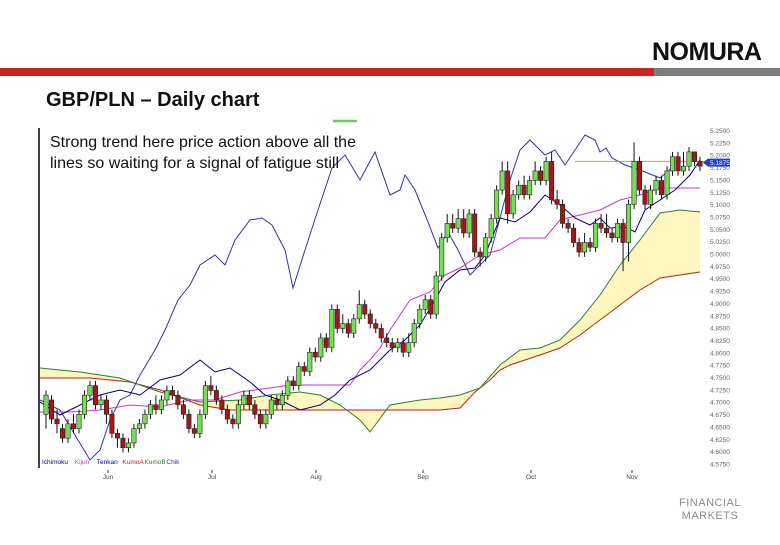 The image size is (780, 545). Describe the element at coordinates (720, 440) in the screenshot. I see `y-tick-label: 4.6250` at that location.